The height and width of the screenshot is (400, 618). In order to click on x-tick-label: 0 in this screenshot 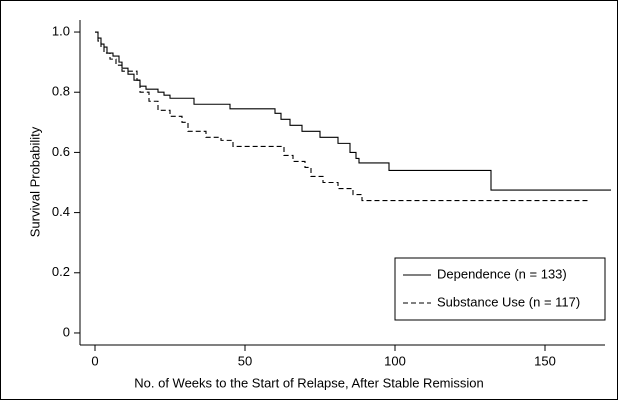, I will do `click(94, 360)`.